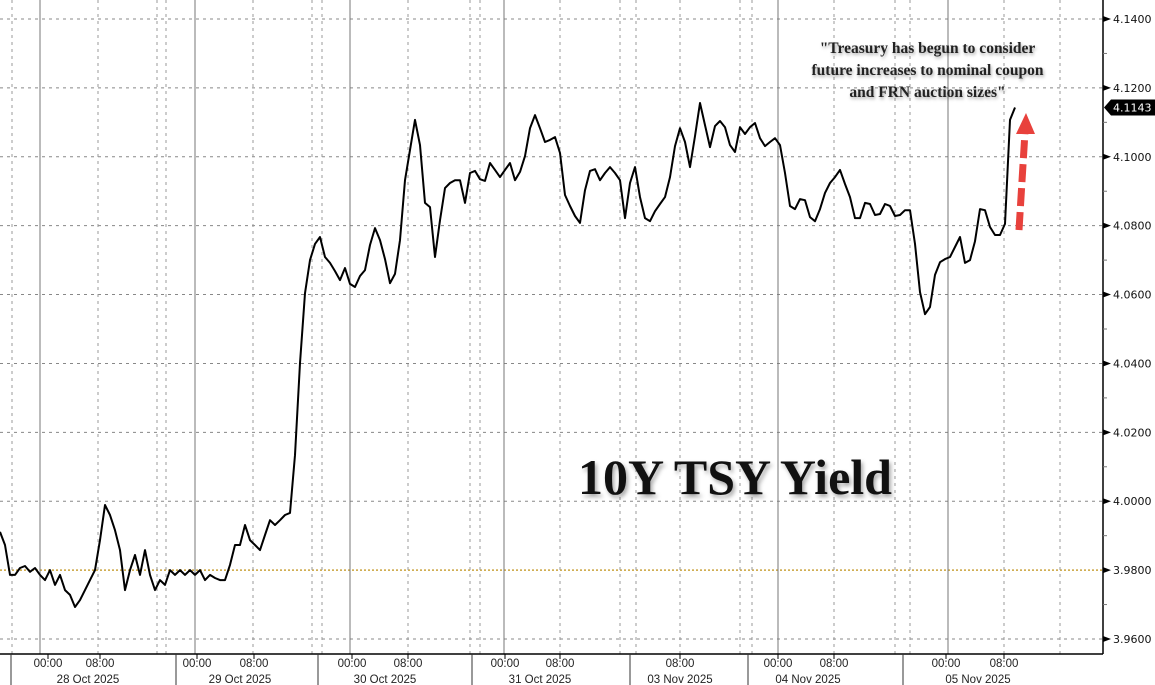  What do you see at coordinates (1132, 501) in the screenshot?
I see `y-tick-label: 4.0000` at bounding box center [1132, 501].